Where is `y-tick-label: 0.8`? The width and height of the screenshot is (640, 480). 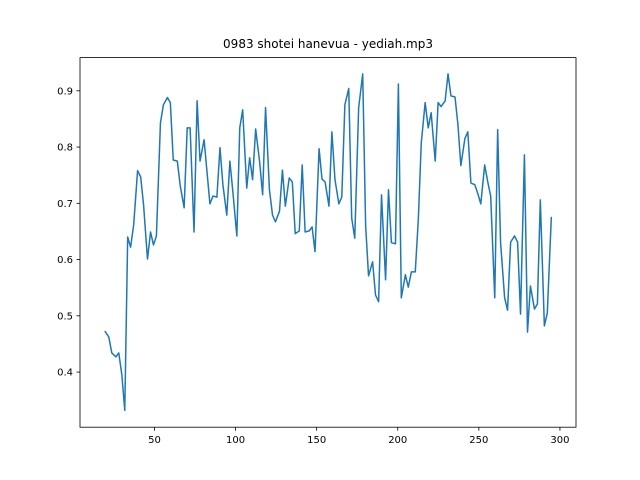
y-tick-label: 0.8 is located at coordinates (65, 148).